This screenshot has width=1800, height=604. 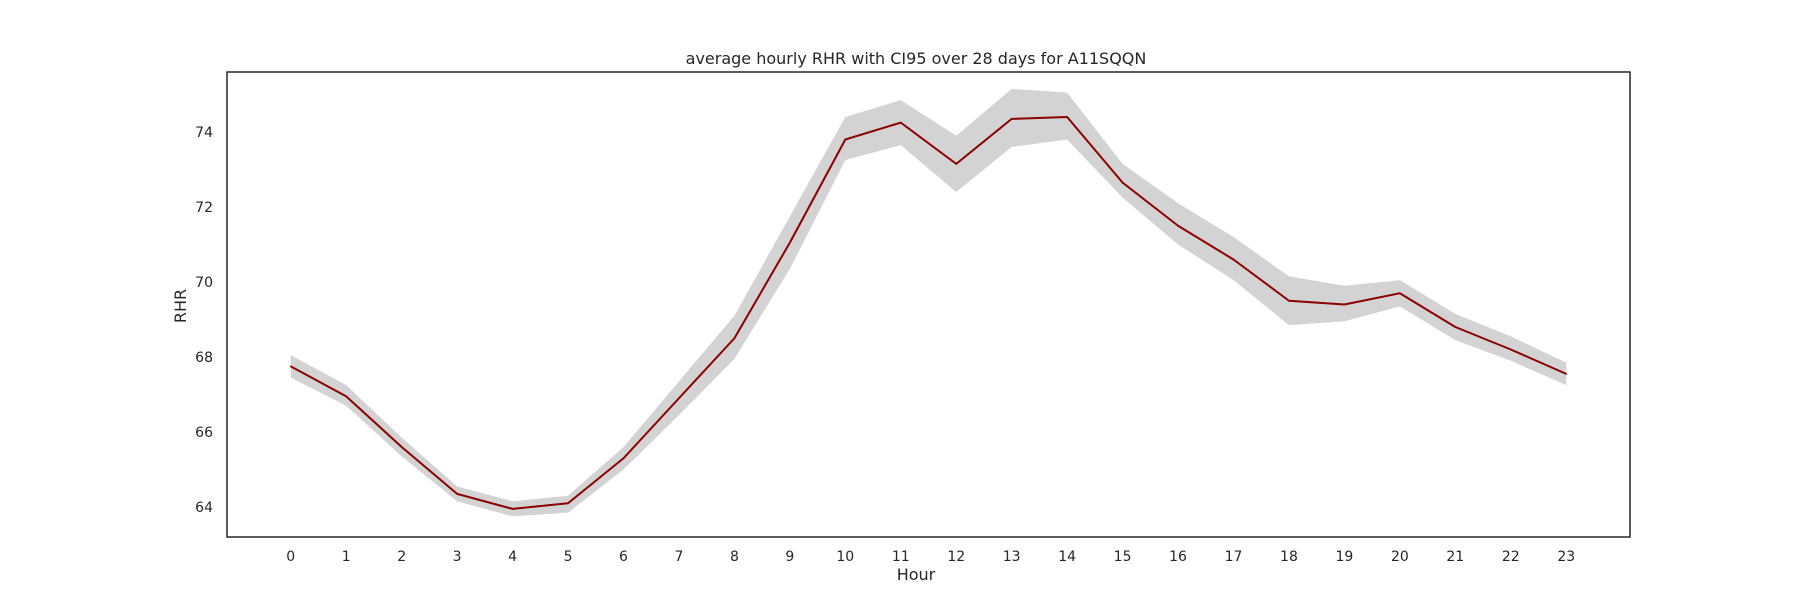 What do you see at coordinates (901, 557) in the screenshot?
I see `x-tick-label: 11` at bounding box center [901, 557].